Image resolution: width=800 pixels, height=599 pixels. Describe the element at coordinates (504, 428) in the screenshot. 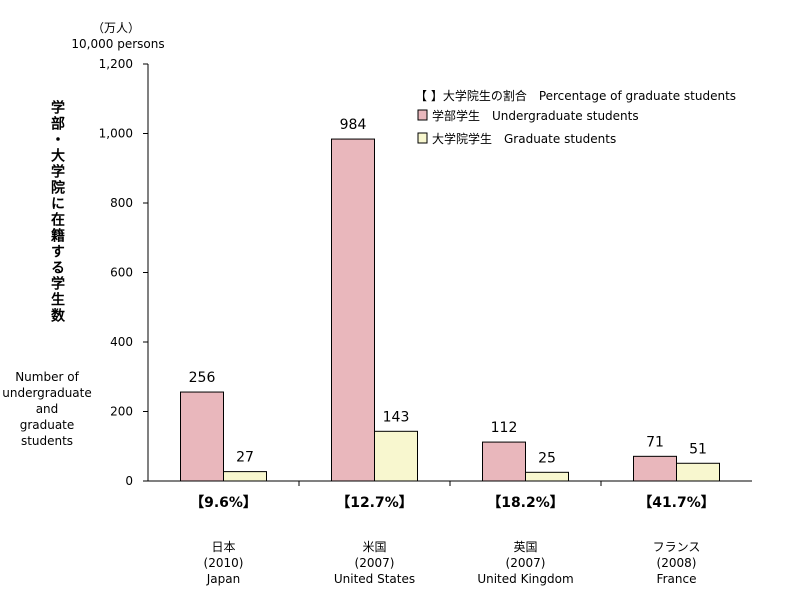

I see `bar-value-label: 112` at that location.